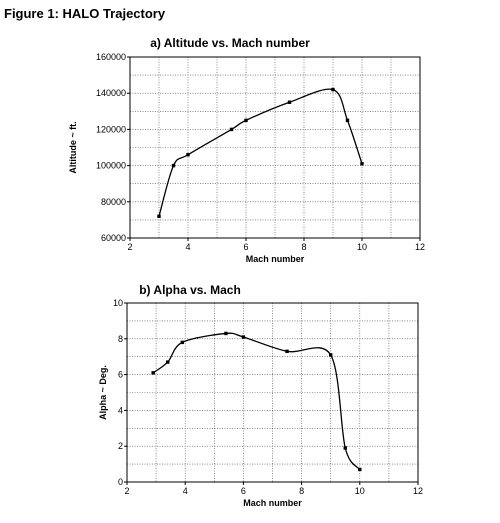 The height and width of the screenshot is (523, 500). I want to click on y-tick-label: 6, so click(120, 375).